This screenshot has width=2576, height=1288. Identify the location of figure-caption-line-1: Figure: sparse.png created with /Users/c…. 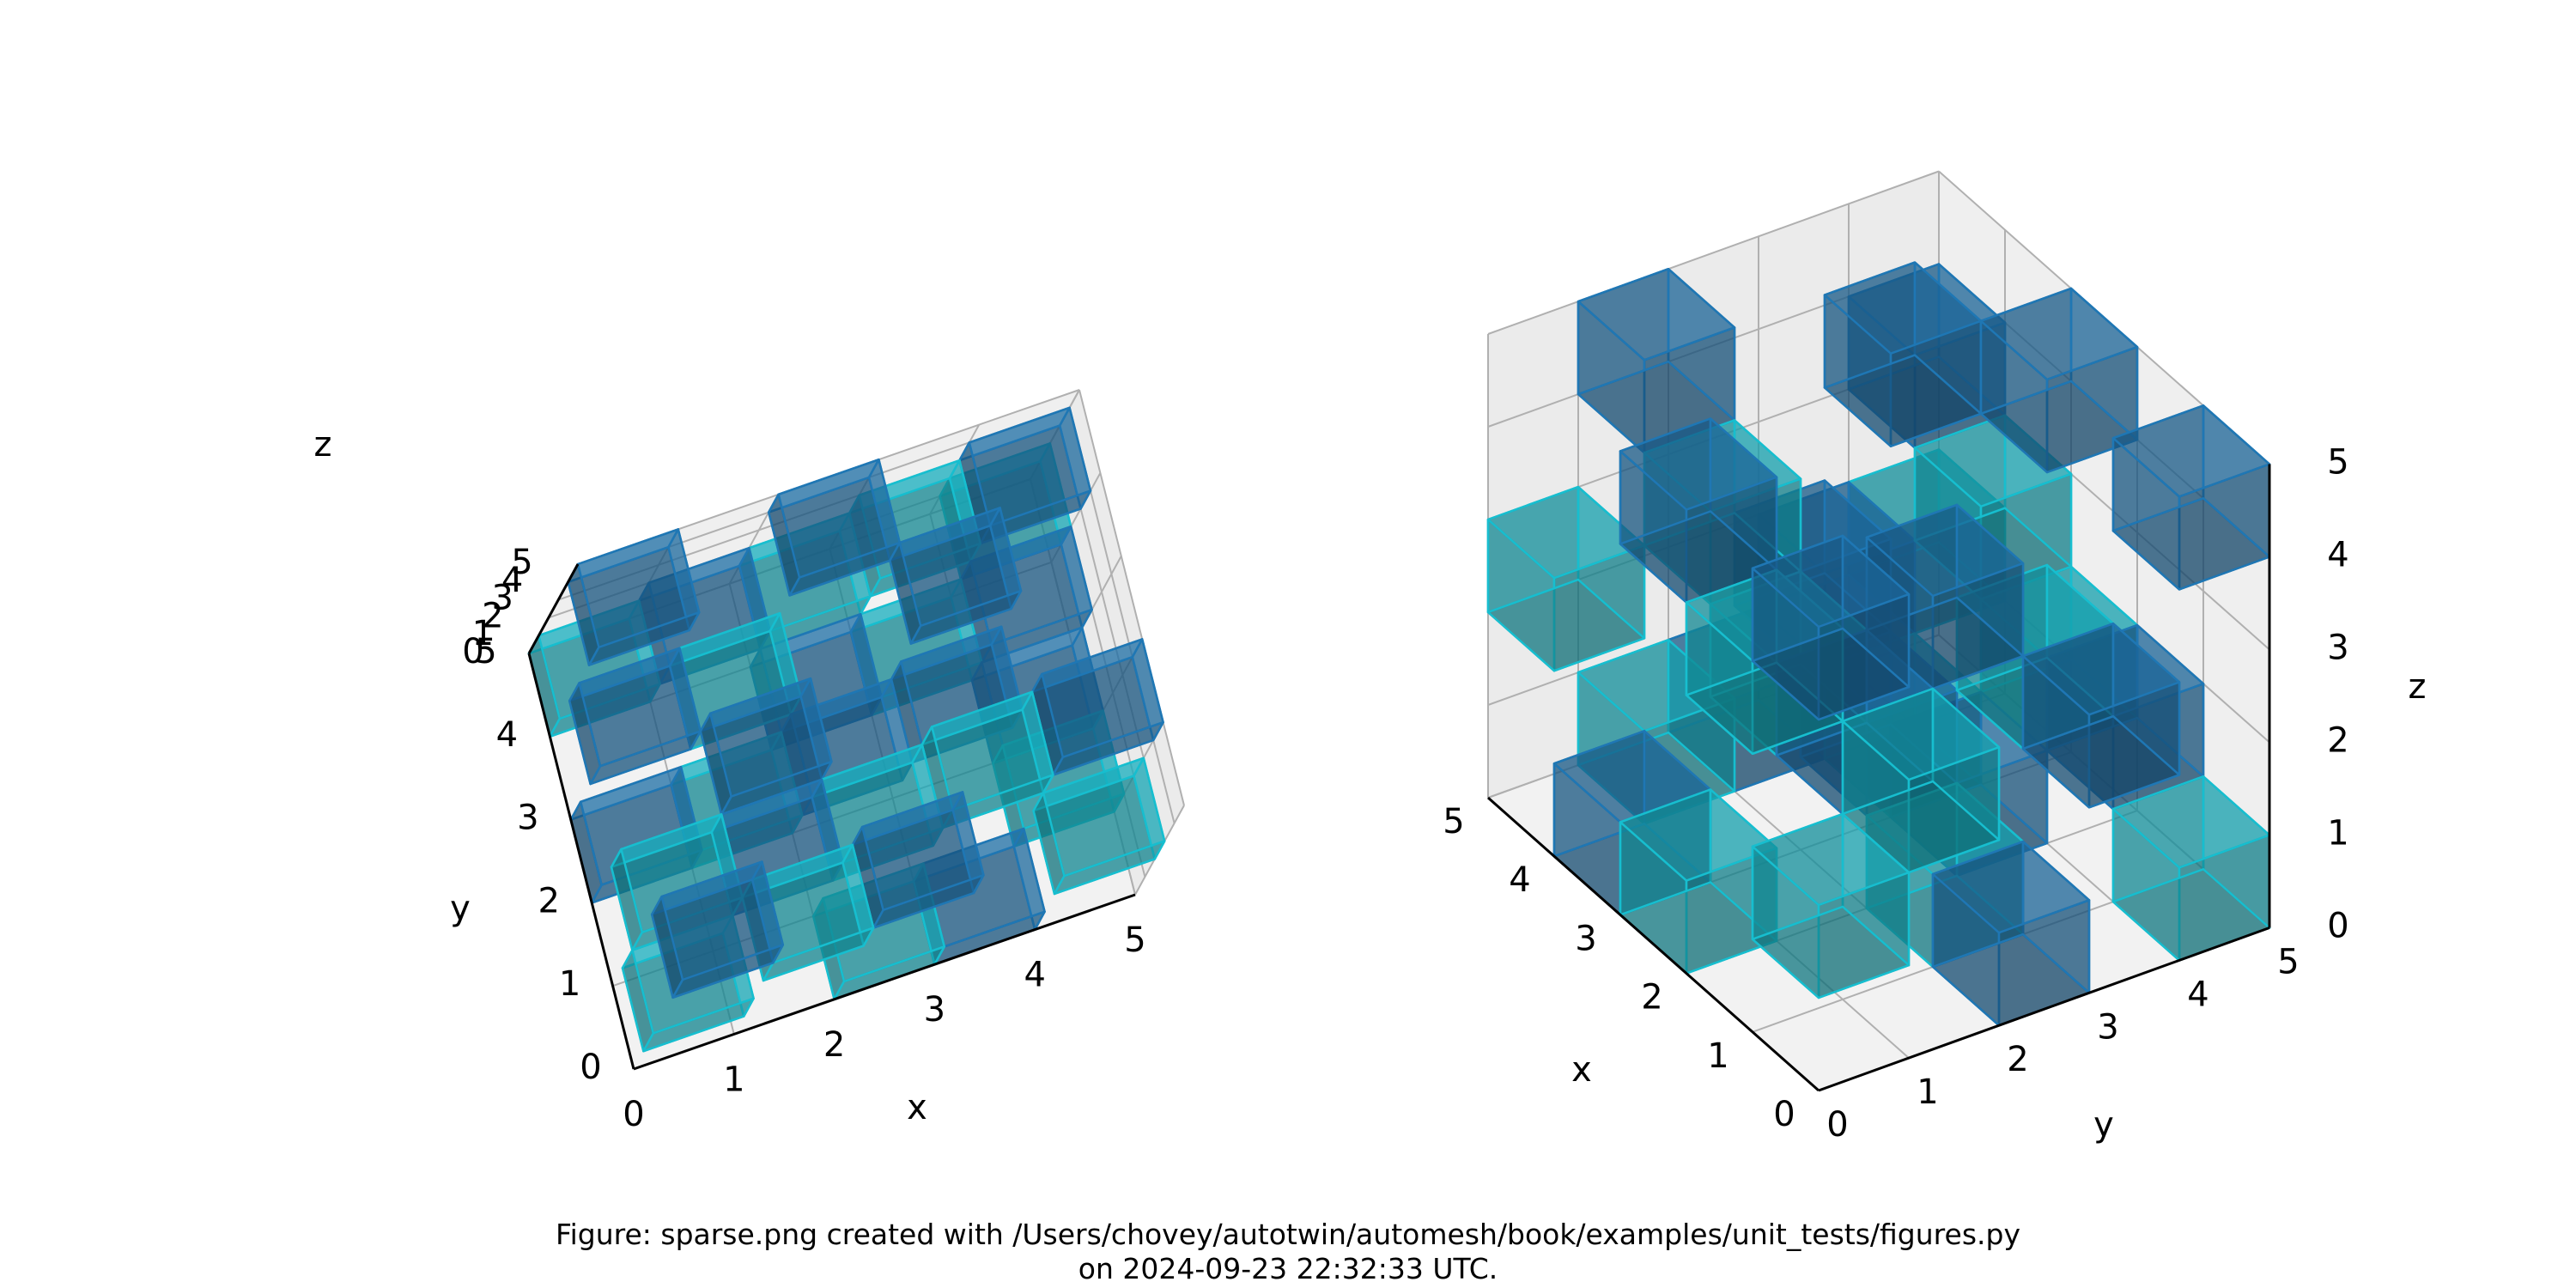
(1288, 1235).